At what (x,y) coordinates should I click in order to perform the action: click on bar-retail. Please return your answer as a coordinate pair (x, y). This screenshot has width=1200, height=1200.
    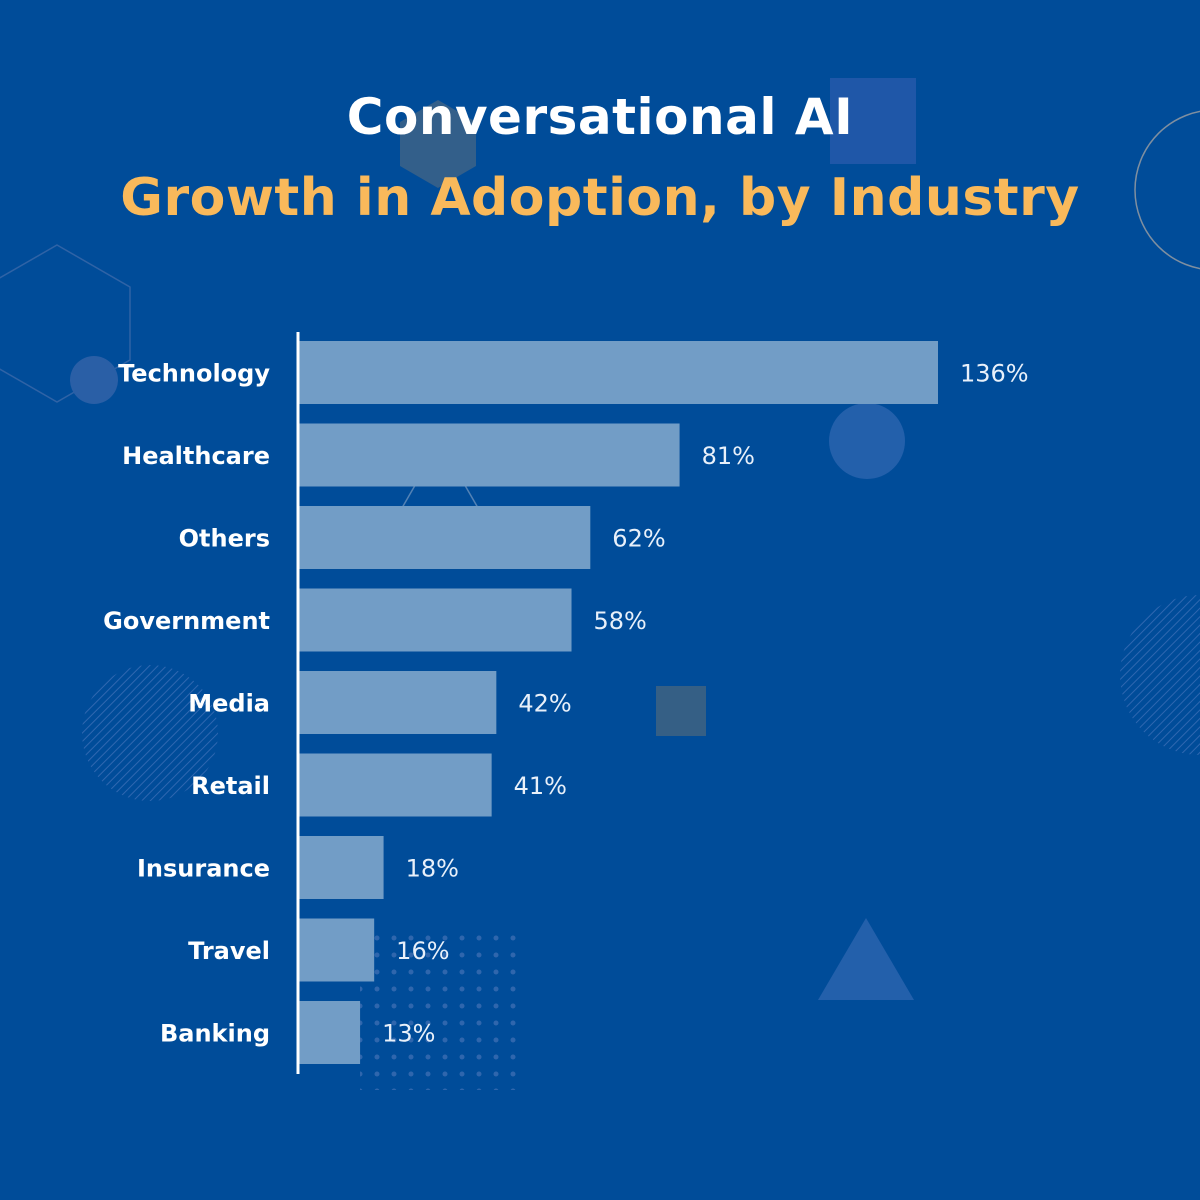
    Looking at the image, I should click on (395, 785).